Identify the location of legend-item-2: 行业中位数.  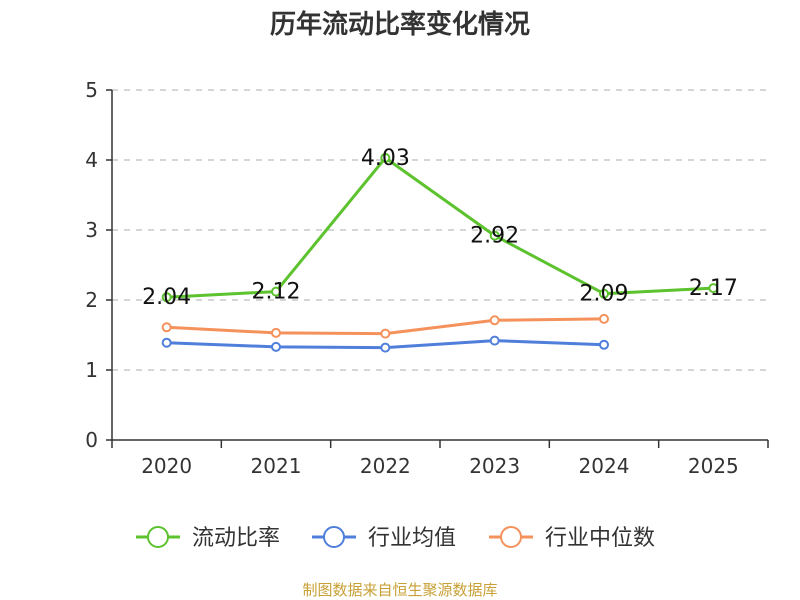
(572, 538).